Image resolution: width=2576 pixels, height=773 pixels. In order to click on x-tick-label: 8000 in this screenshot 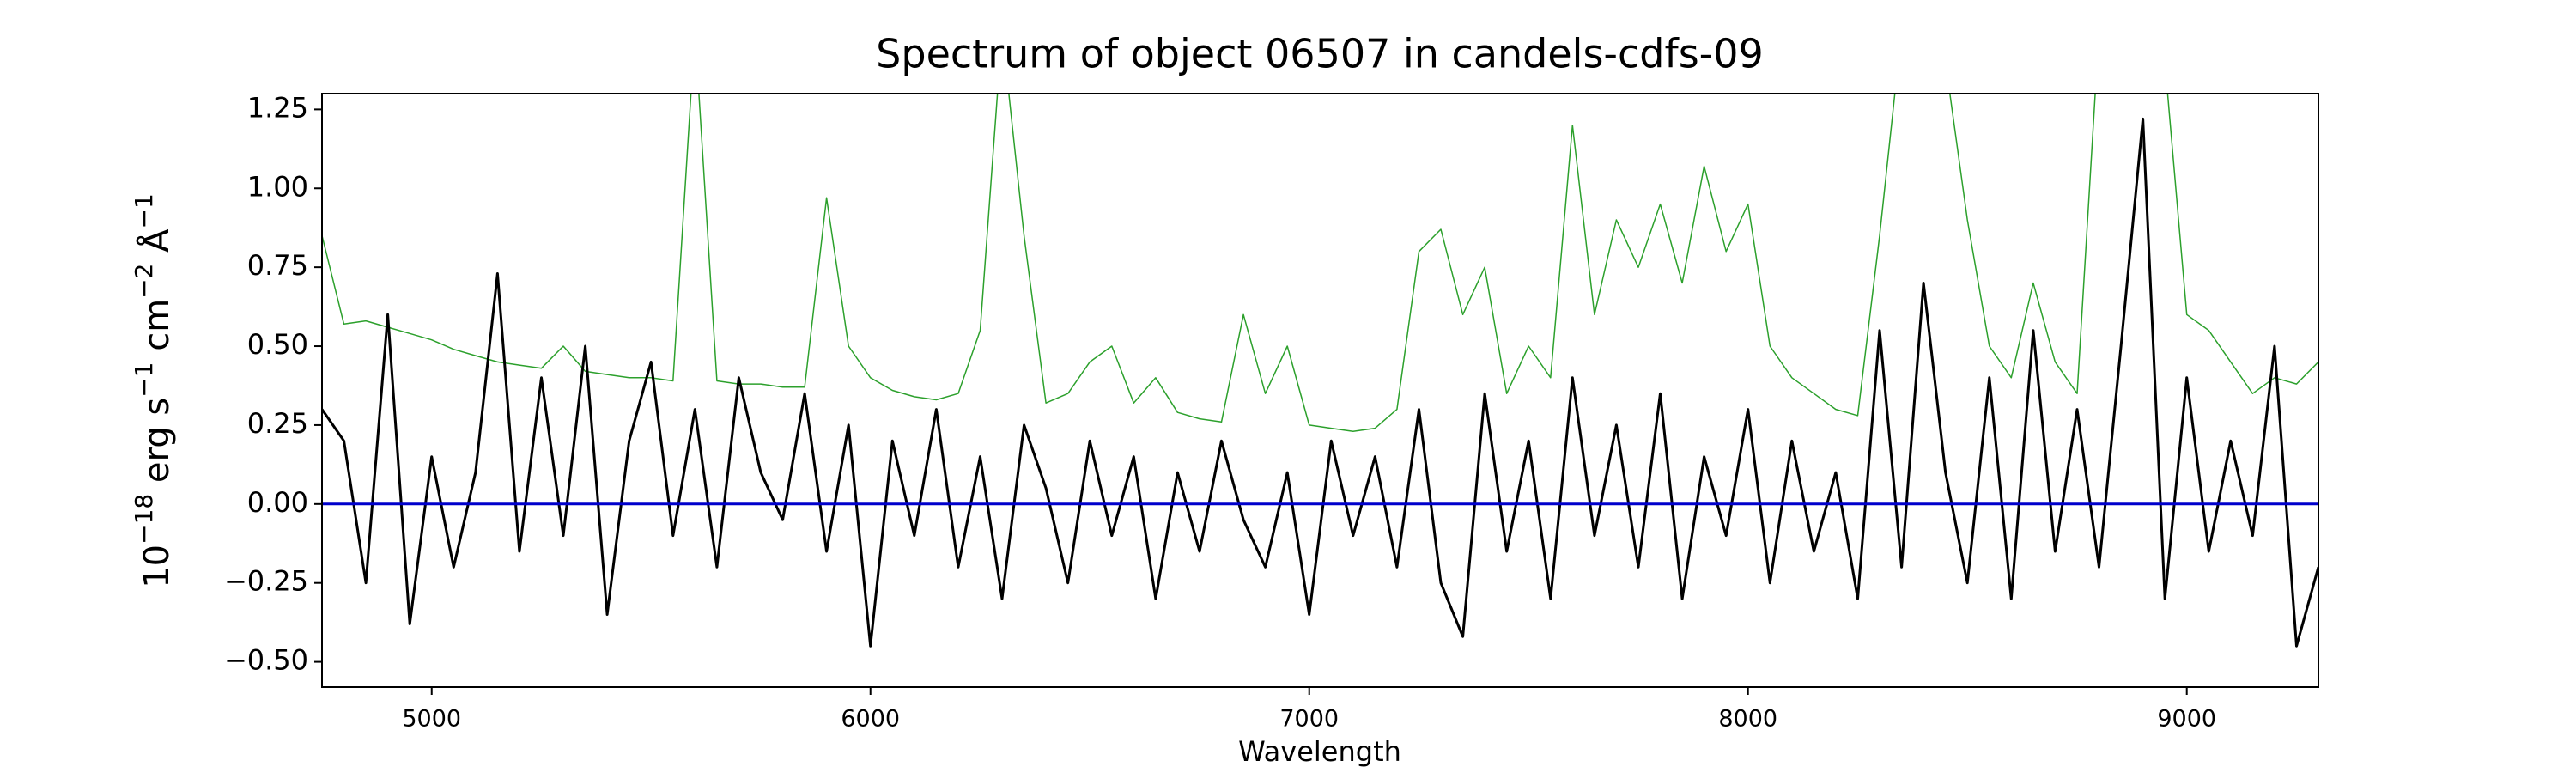, I will do `click(1748, 719)`.